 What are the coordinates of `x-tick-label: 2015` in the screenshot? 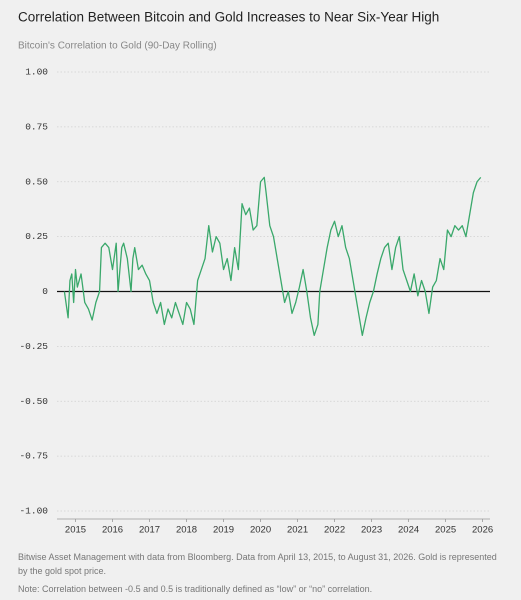 It's located at (75, 530).